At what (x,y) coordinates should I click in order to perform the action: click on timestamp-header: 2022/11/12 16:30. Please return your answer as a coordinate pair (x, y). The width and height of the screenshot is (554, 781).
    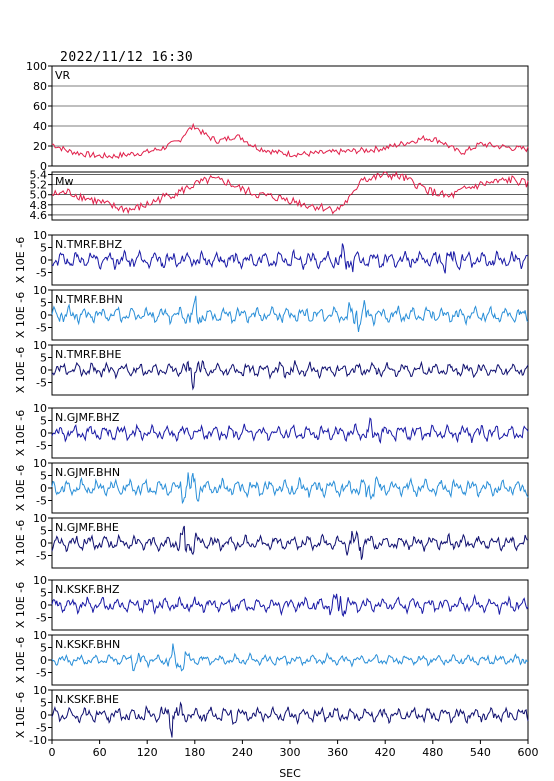
    Looking at the image, I should click on (127, 57).